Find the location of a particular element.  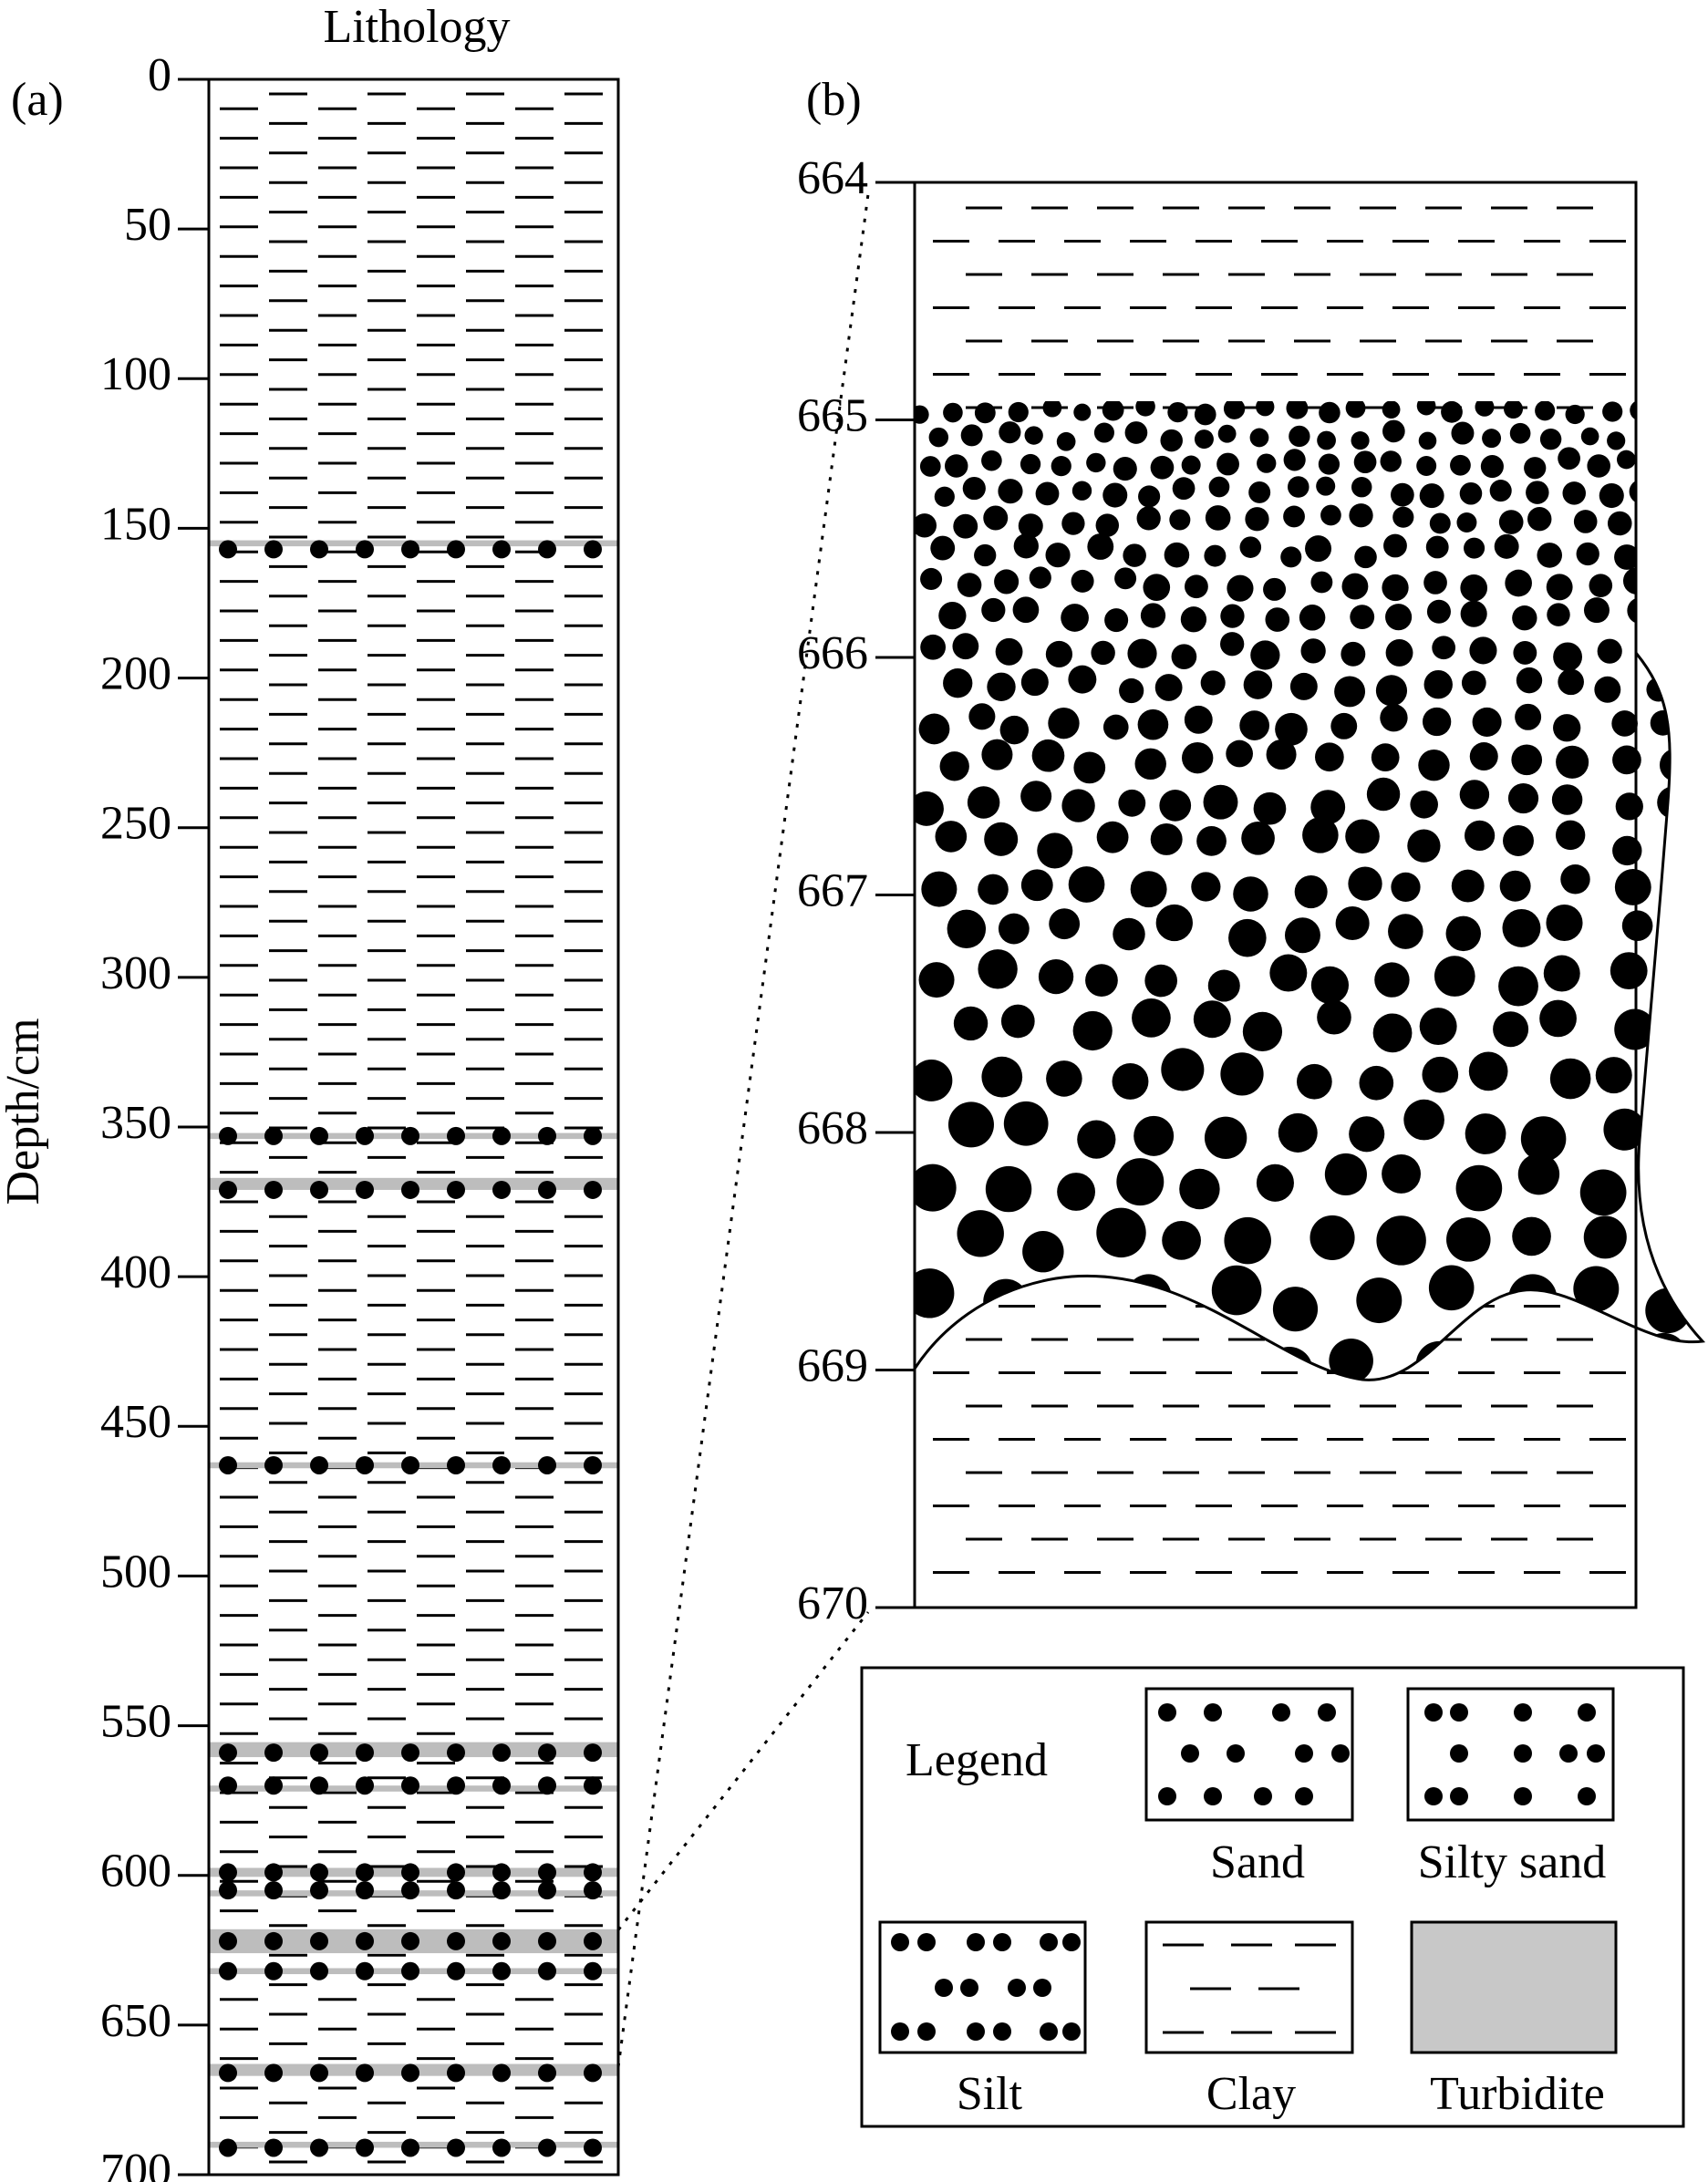

y-tick-label: 300 is located at coordinates (135, 973).